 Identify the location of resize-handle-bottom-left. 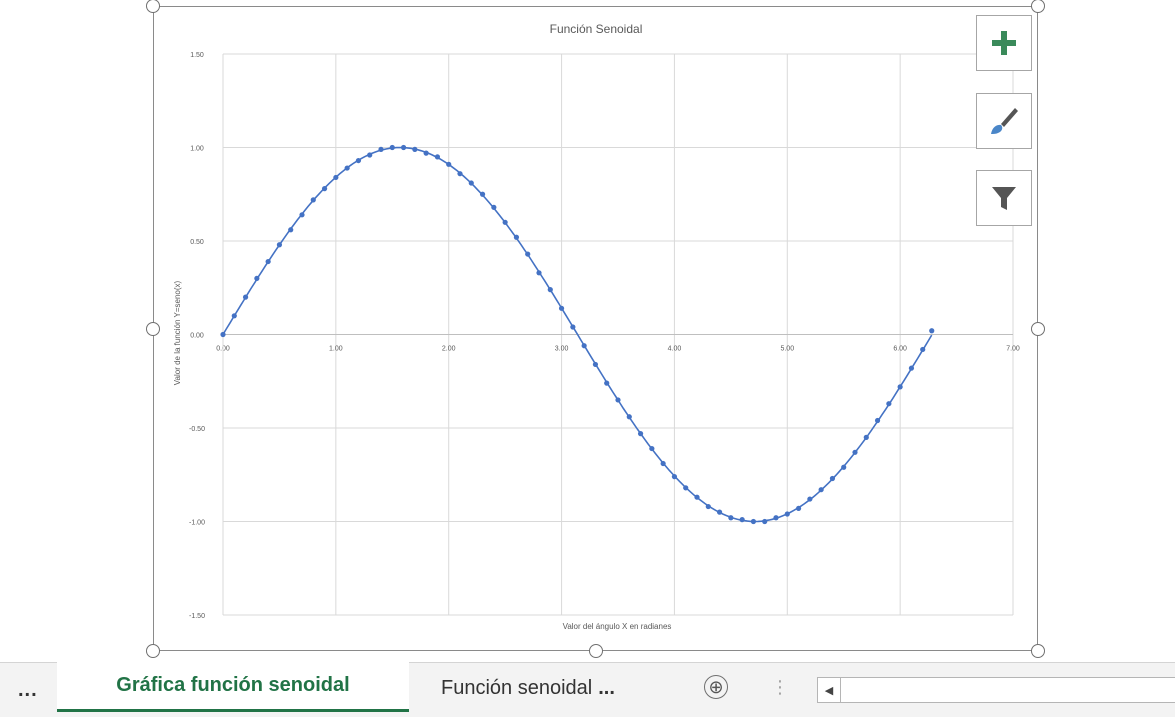
(153, 651).